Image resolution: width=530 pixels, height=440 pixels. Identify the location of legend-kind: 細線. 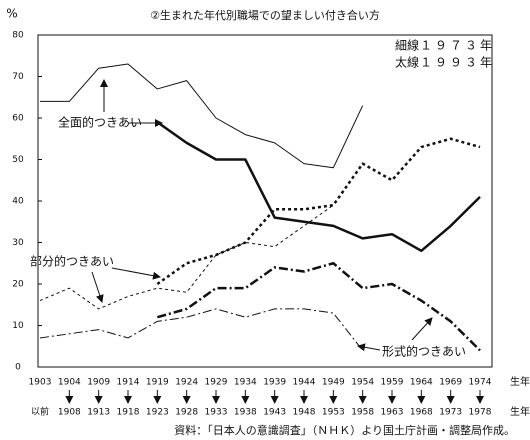
(407, 45).